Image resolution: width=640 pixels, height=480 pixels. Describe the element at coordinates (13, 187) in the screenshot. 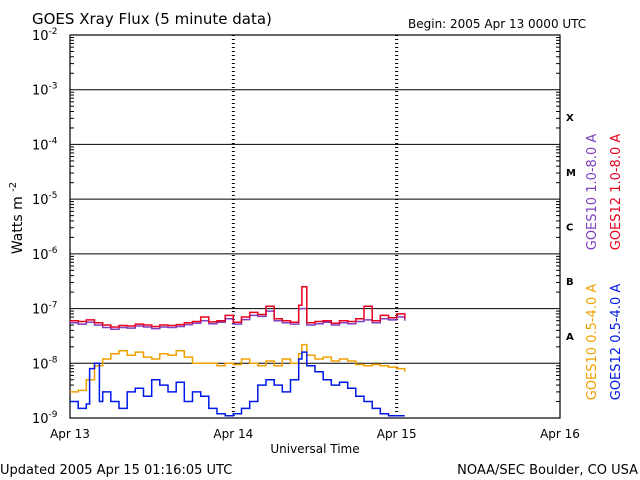

I see `y-axis-label-sup: -2` at that location.